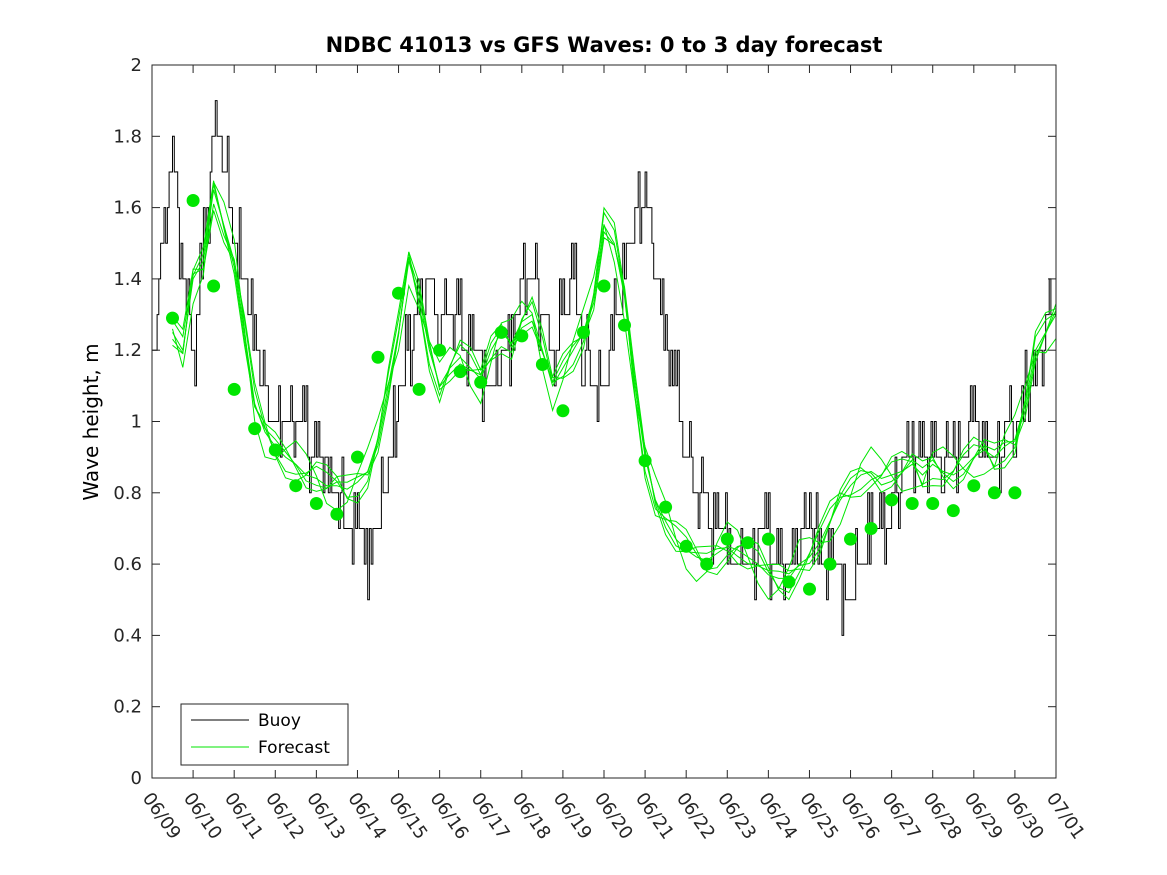  I want to click on x-tick-label: 06/17, so click(490, 816).